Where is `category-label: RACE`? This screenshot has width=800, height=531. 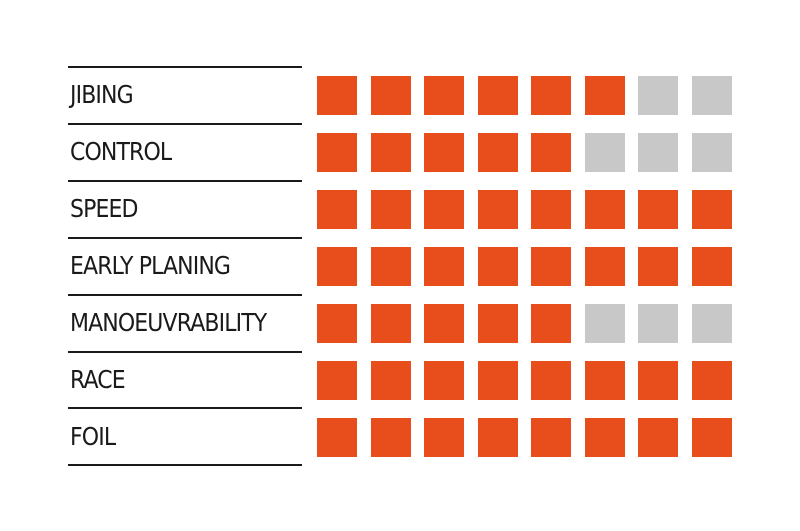 category-label: RACE is located at coordinates (98, 379).